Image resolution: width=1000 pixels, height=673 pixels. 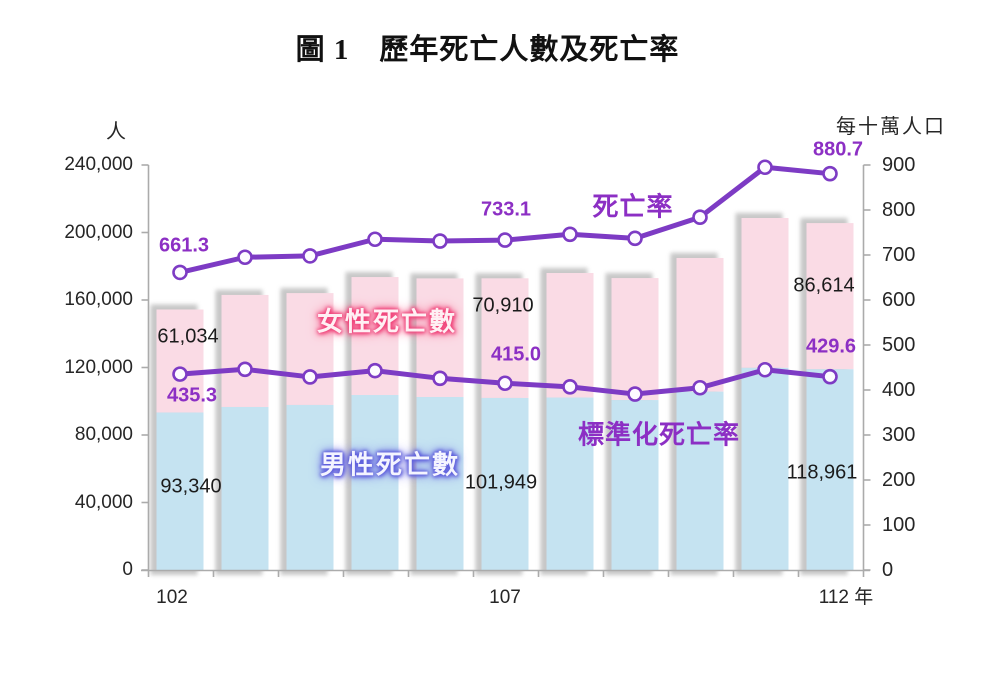 What do you see at coordinates (899, 300) in the screenshot?
I see `right-axis-tick-label: 600` at bounding box center [899, 300].